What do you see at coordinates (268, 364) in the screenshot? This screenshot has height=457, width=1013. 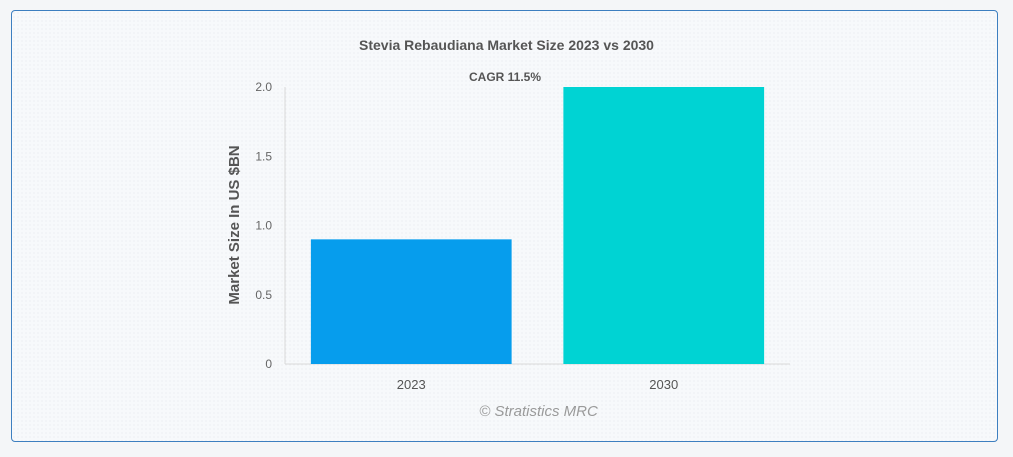 I see `y-tick-label: 0` at bounding box center [268, 364].